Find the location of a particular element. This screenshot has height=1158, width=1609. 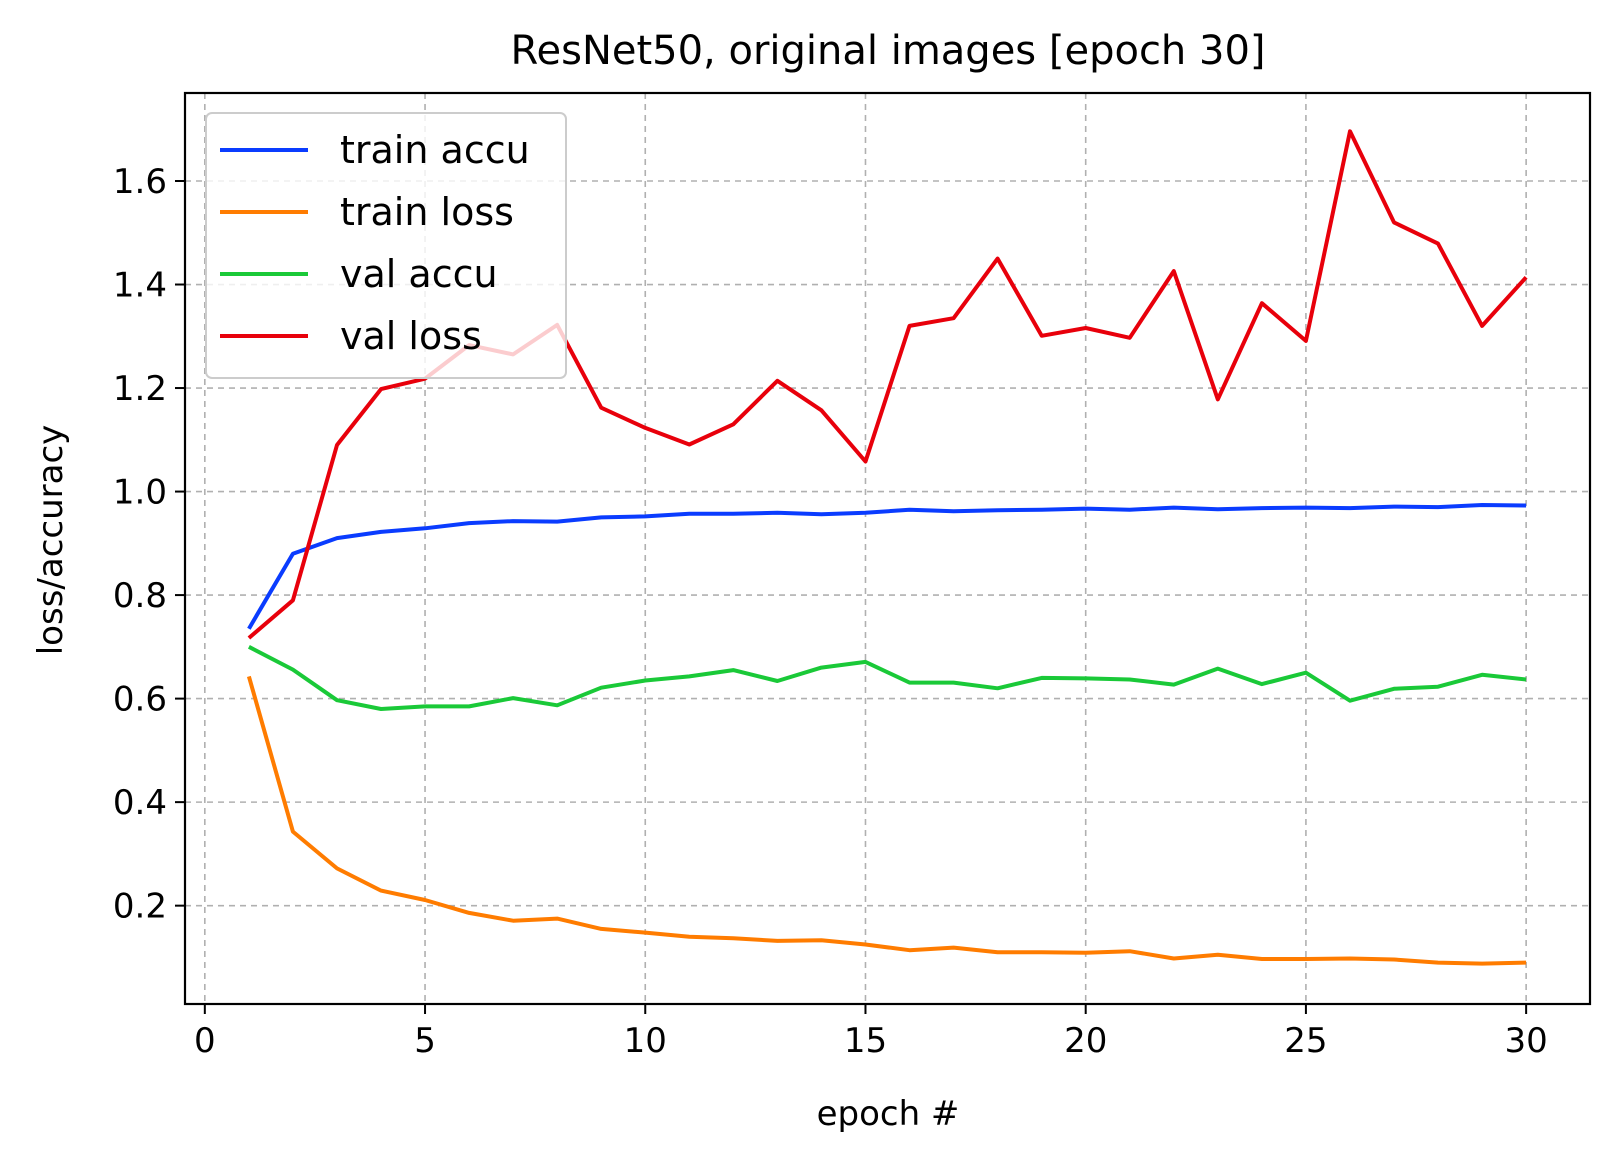

y-tick-label: 1.4 is located at coordinates (140, 286).